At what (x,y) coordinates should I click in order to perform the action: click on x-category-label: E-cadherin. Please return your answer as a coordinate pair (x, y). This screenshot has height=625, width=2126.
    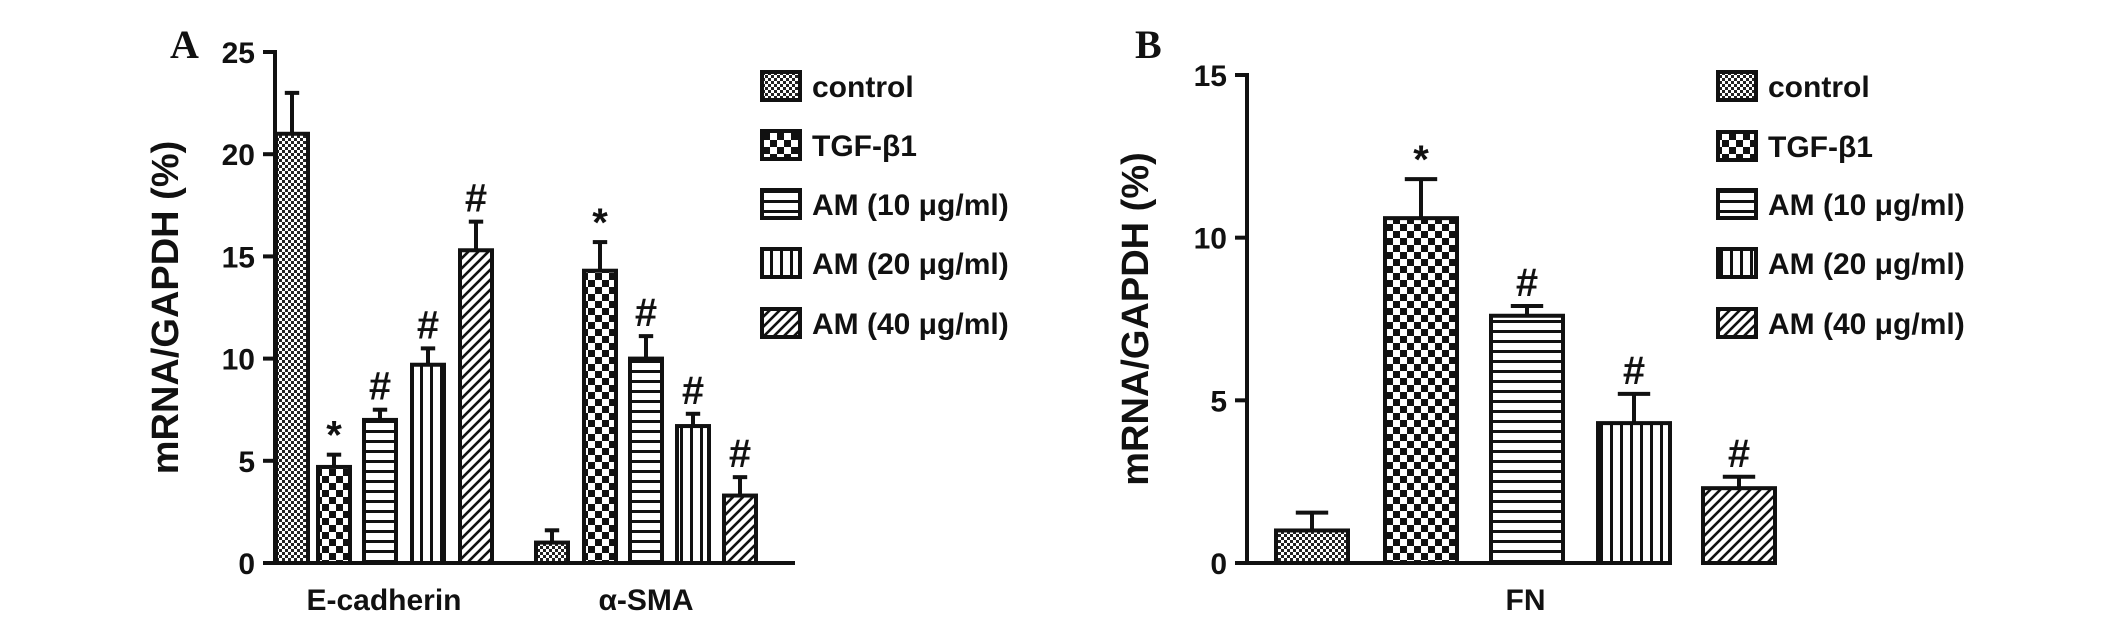
    Looking at the image, I should click on (383, 600).